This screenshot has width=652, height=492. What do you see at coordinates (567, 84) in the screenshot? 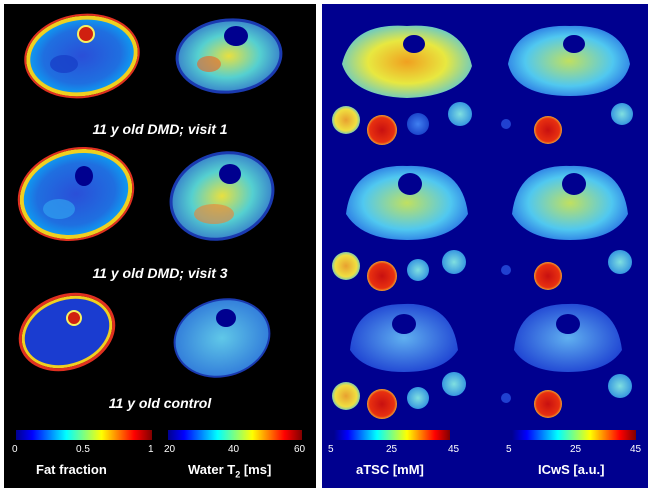
I see `icws-map-visit1` at bounding box center [567, 84].